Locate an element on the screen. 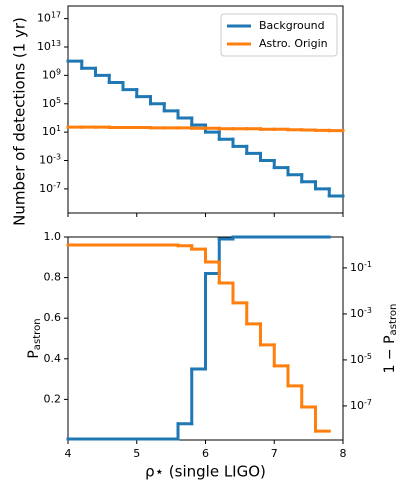 The height and width of the screenshot is (502, 415). y-tick-label: 0.8 is located at coordinates (53, 277).